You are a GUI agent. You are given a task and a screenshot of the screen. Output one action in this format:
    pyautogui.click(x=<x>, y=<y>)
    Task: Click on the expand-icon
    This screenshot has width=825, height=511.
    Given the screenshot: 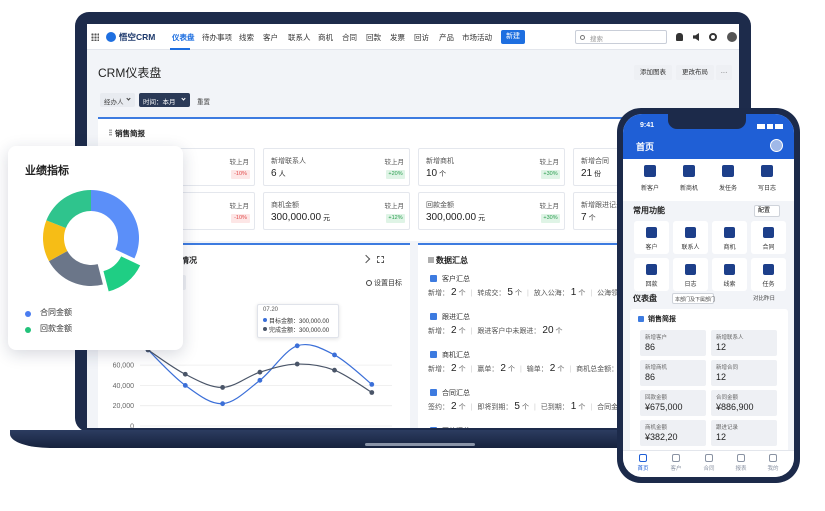 What is the action you would take?
    pyautogui.click(x=380, y=259)
    